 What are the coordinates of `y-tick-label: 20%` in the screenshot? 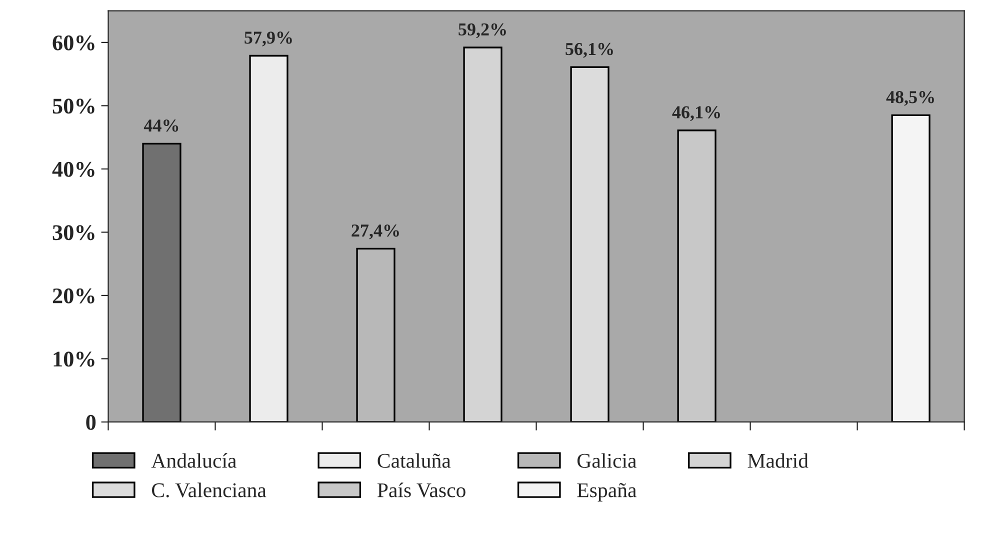 It's located at (73, 296).